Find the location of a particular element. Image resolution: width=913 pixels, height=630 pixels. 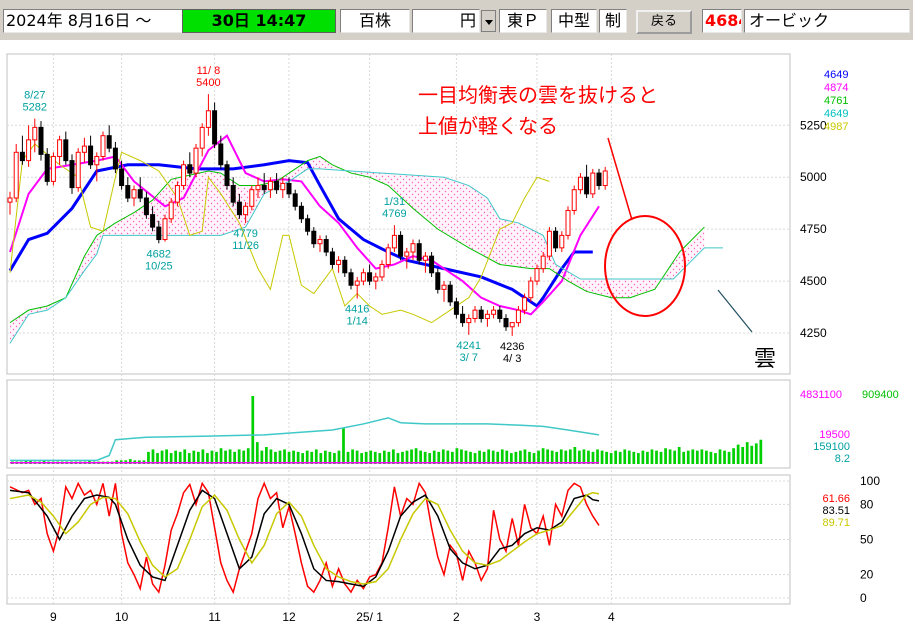

oscillator-tick-label: 50 is located at coordinates (867, 540).